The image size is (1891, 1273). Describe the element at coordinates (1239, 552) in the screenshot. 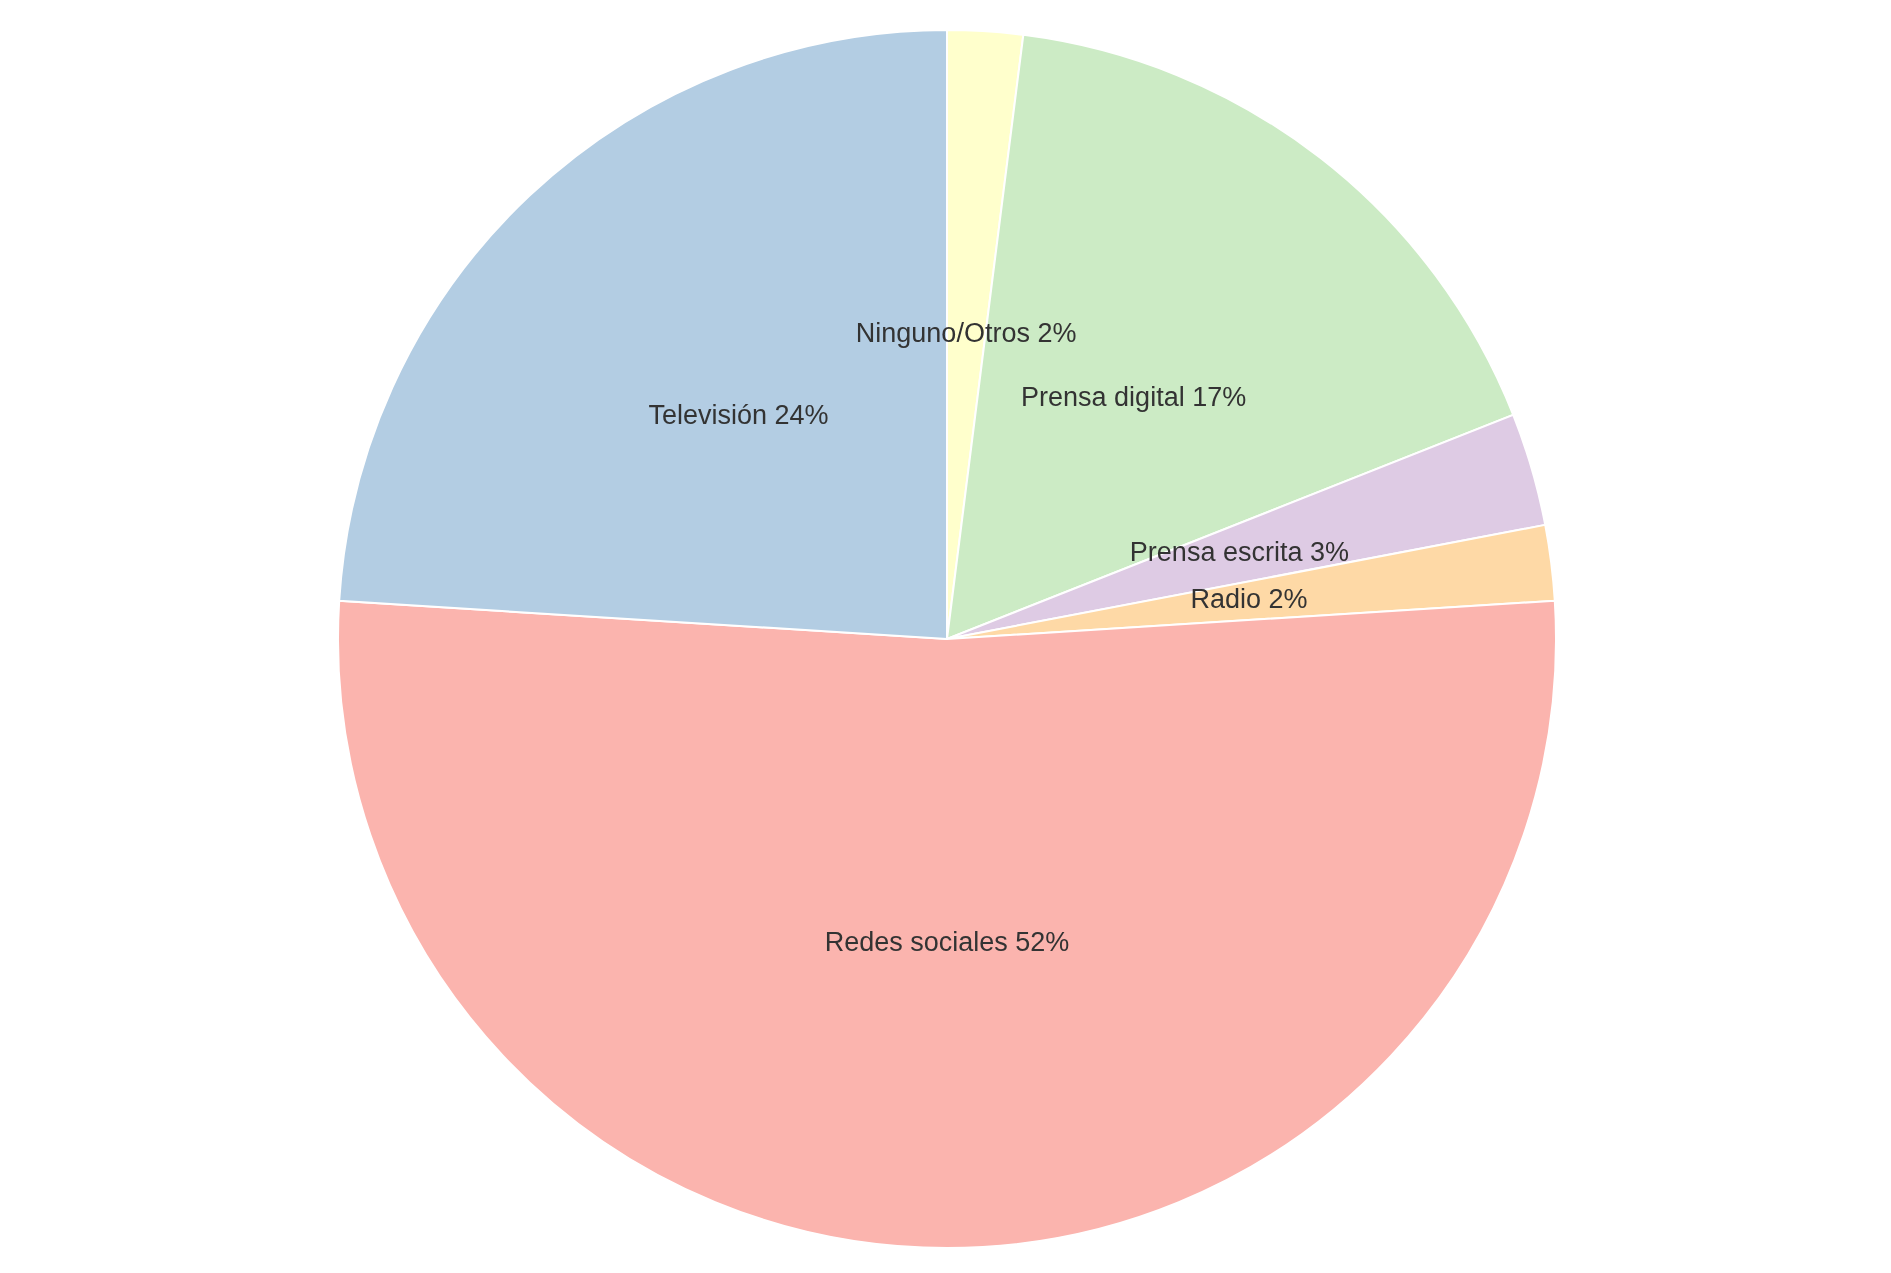

I see `slice-label: Prensa escrita 3%` at that location.